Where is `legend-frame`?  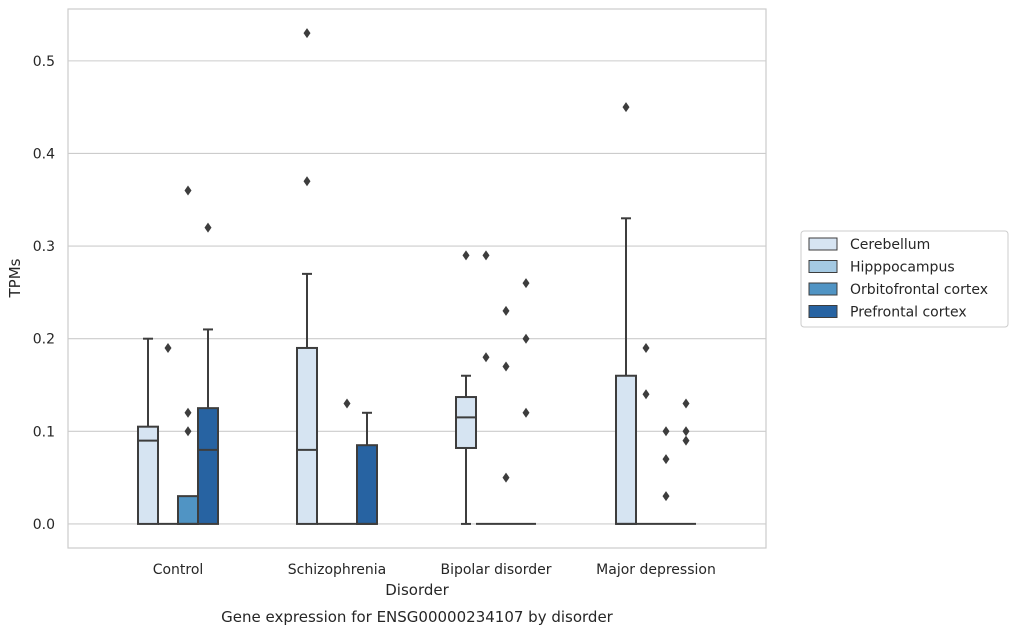 legend-frame is located at coordinates (904, 279).